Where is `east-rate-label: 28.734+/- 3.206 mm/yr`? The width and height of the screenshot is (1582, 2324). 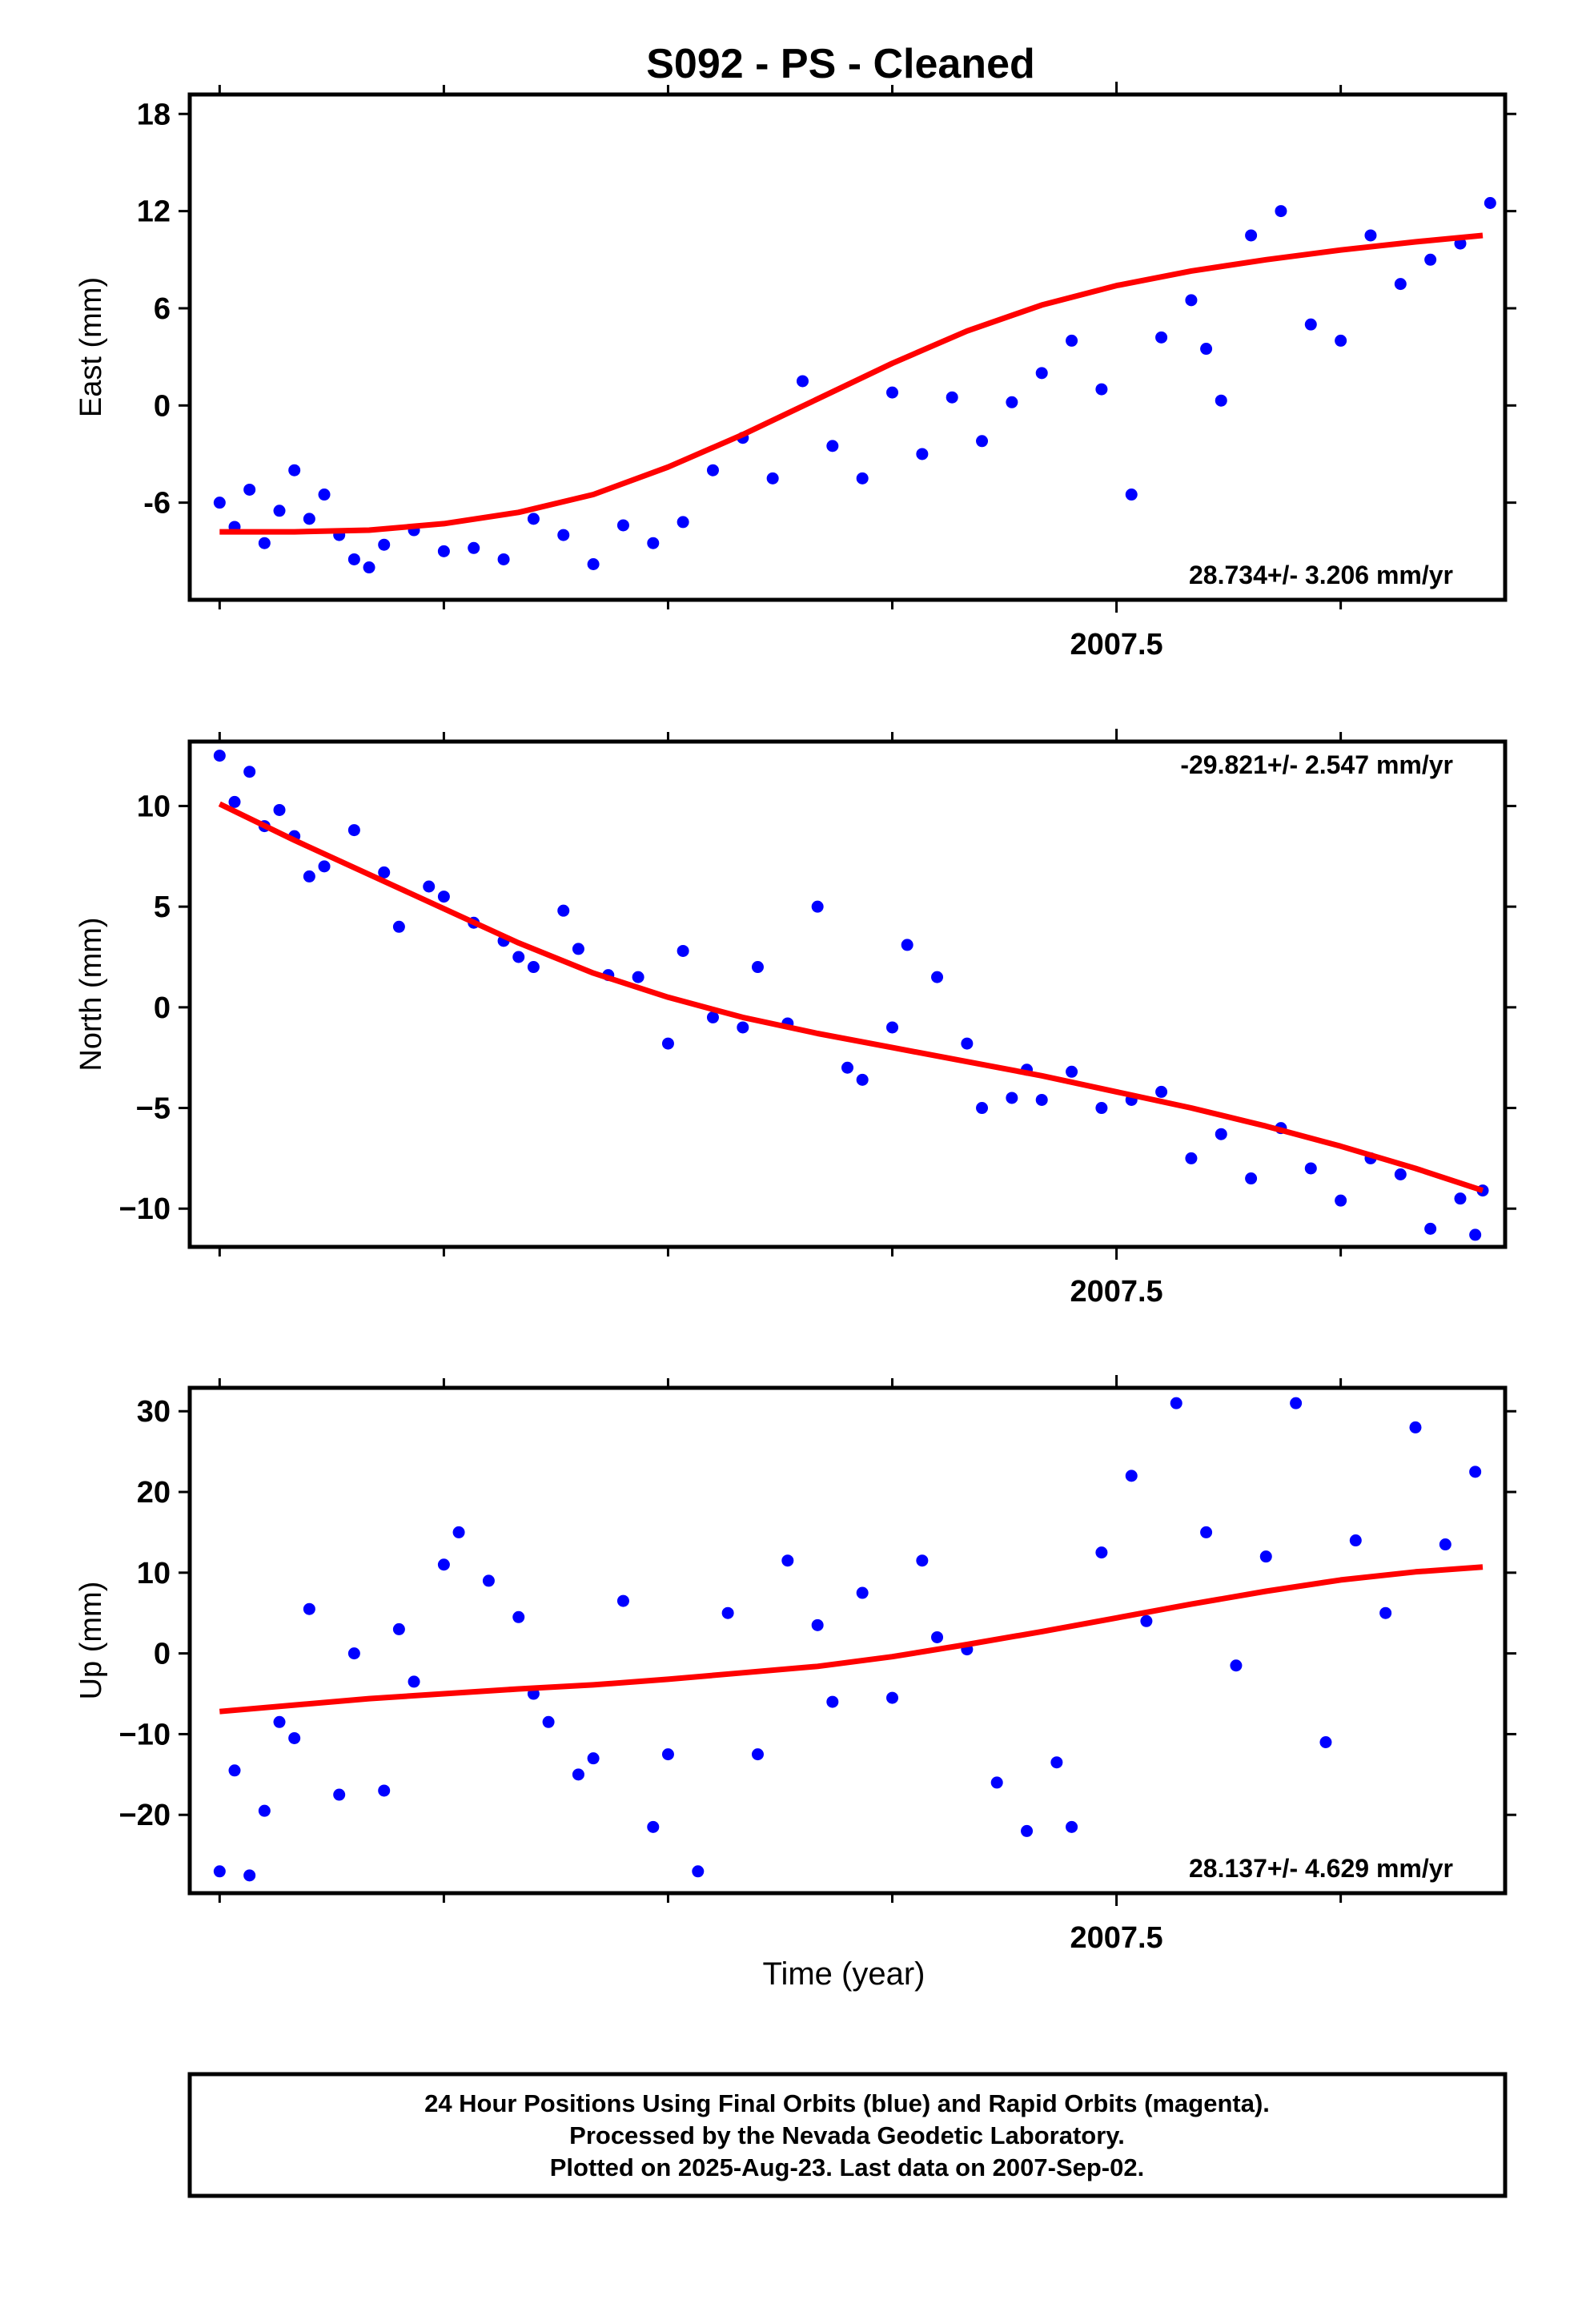
east-rate-label: 28.734+/- 3.206 mm/yr is located at coordinates (1321, 575).